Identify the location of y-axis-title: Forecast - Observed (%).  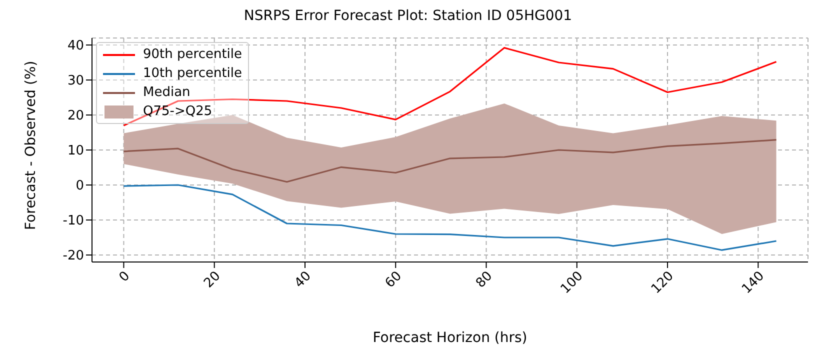
(30, 145).